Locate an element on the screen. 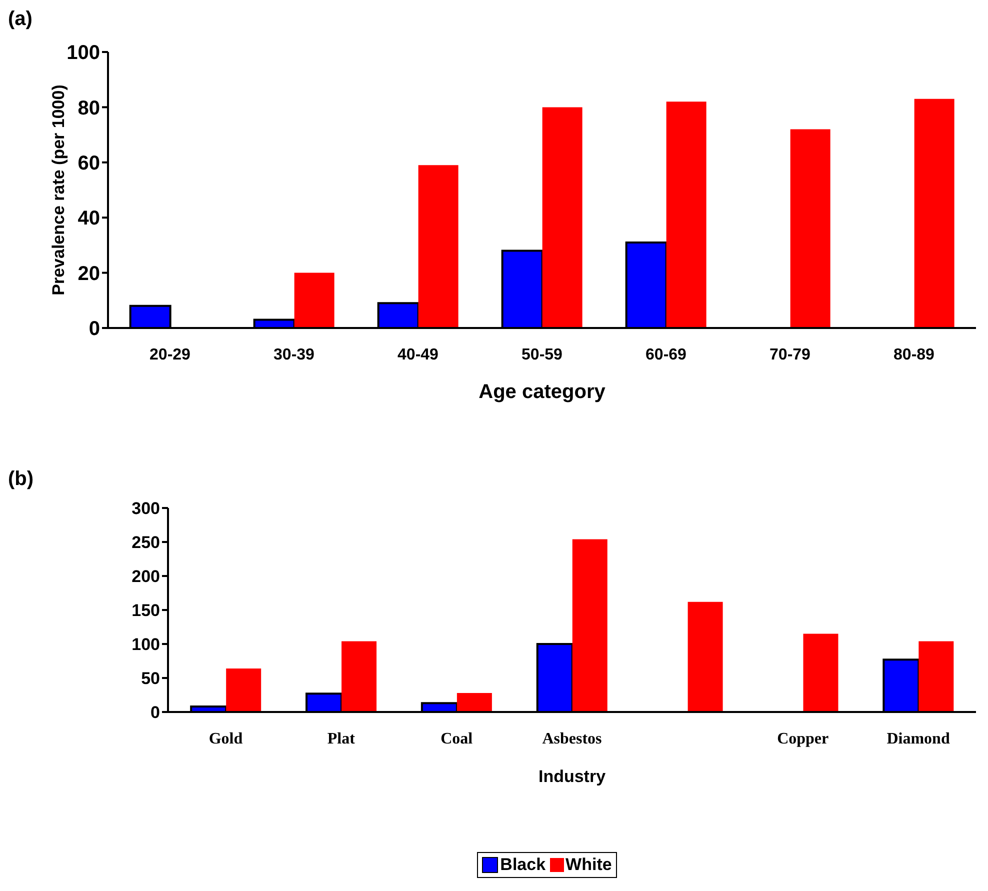 The width and height of the screenshot is (988, 891). y-tick-label: 250 is located at coordinates (146, 542).